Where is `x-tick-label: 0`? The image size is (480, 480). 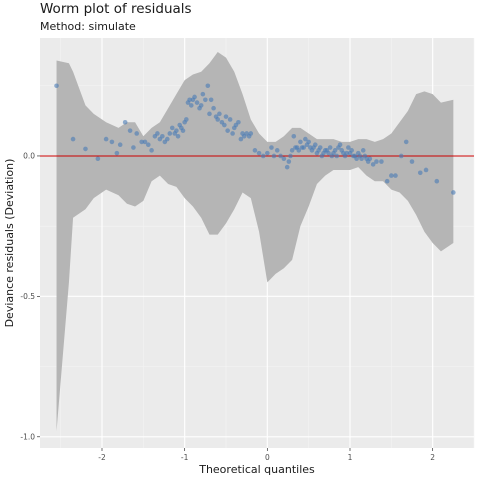
x-tick-label: 0 is located at coordinates (267, 457).